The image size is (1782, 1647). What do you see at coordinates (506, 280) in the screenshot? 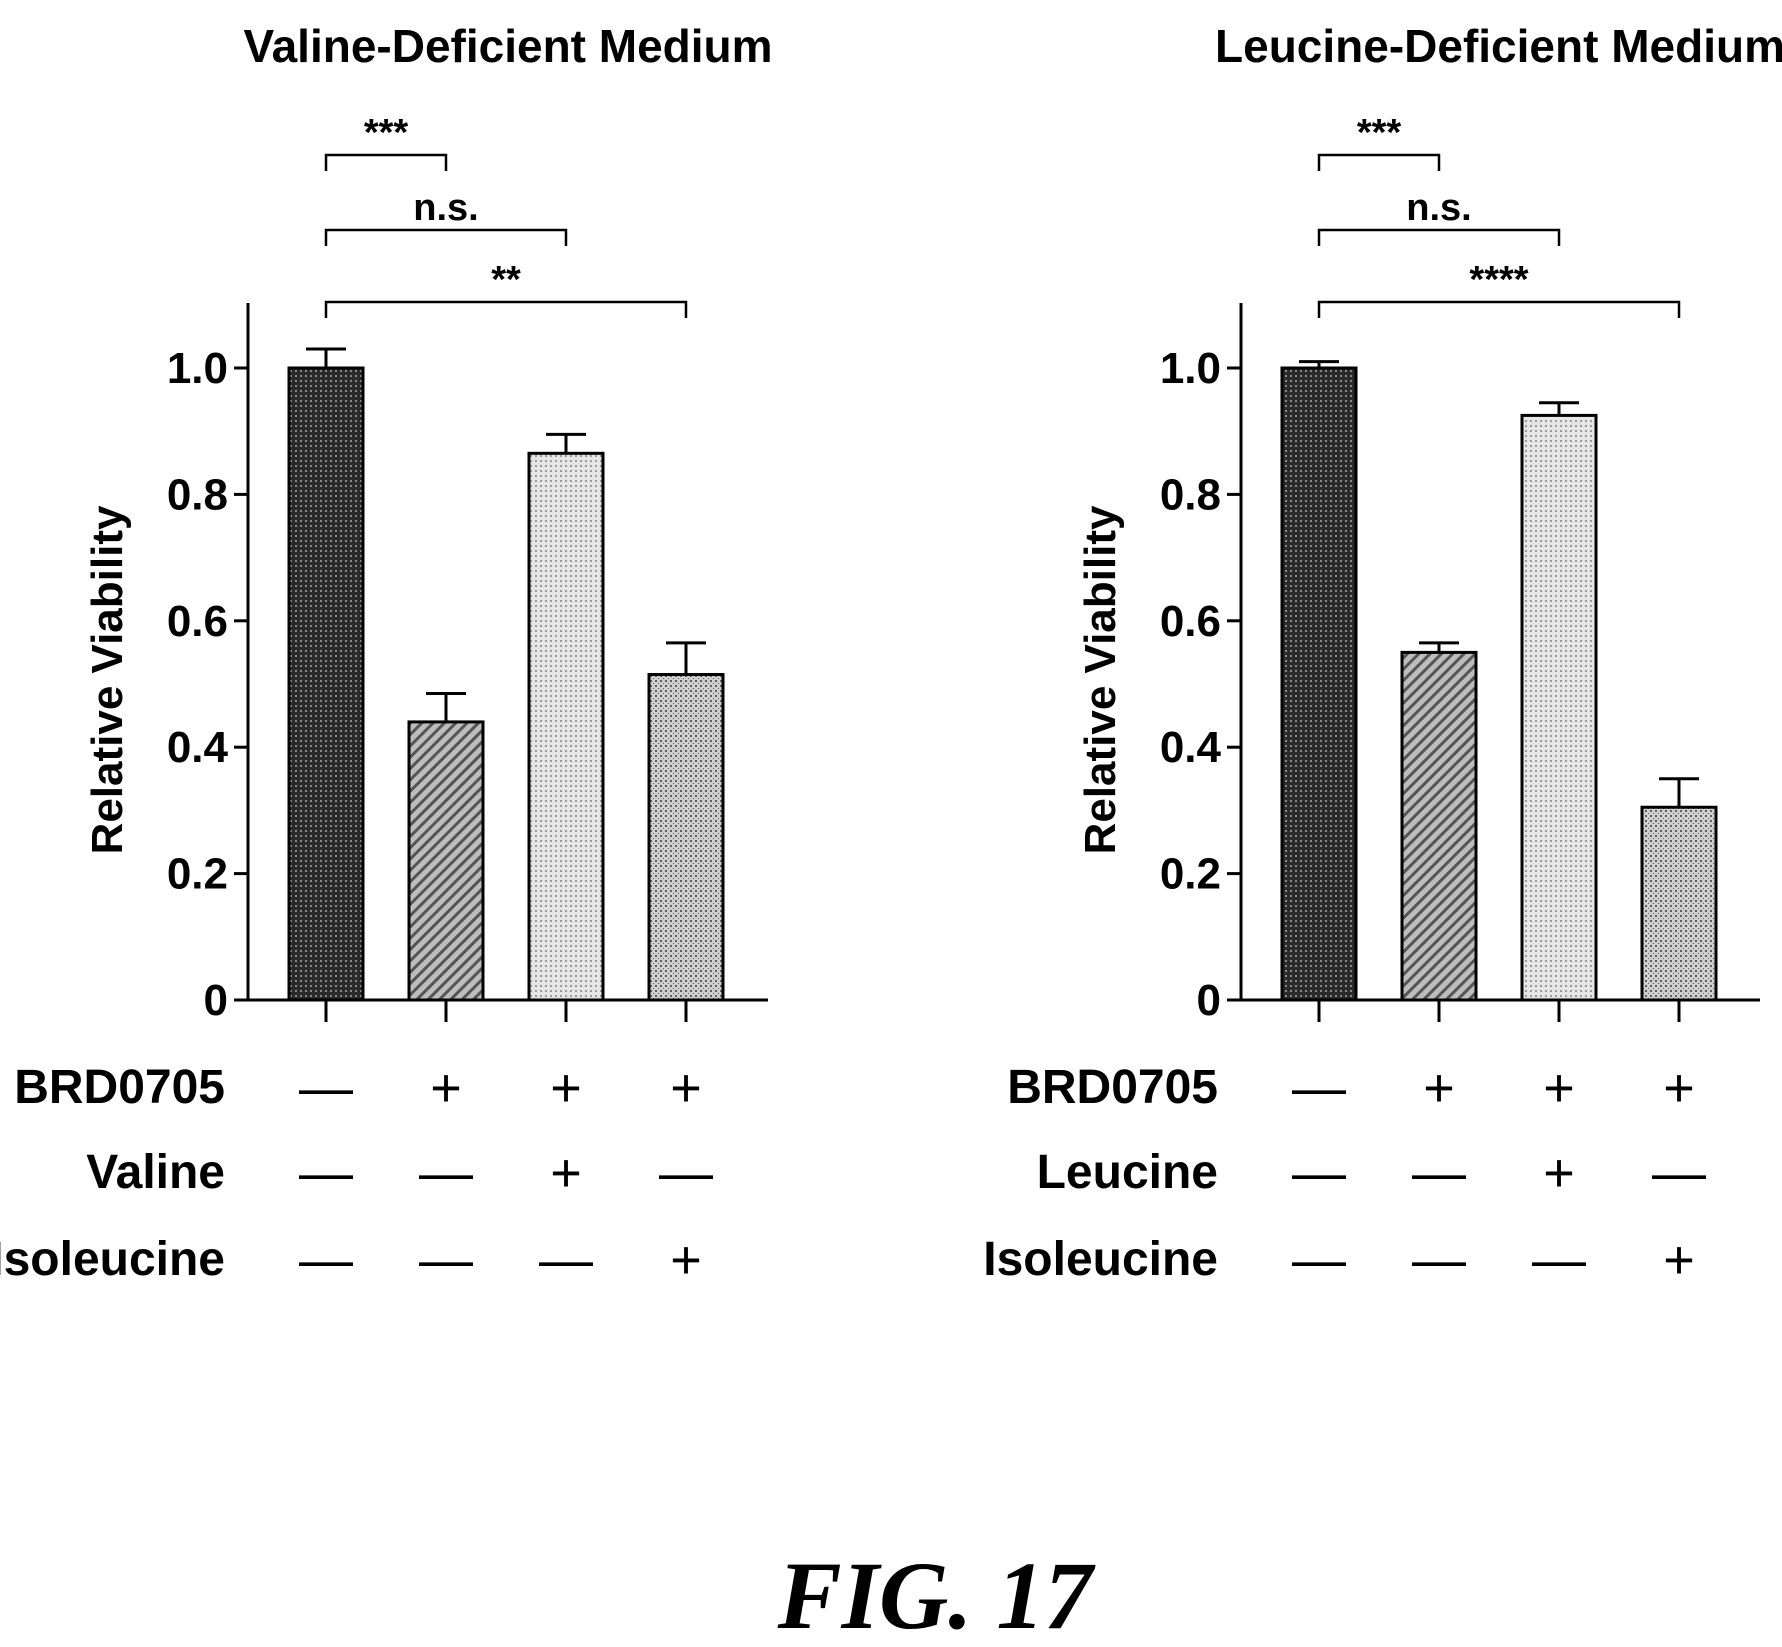
I see `significance-label: **` at bounding box center [506, 280].